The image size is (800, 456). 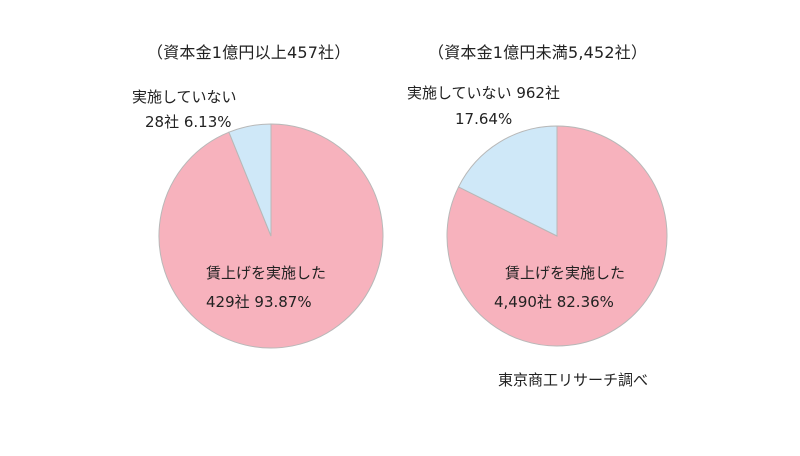 What do you see at coordinates (249, 52) in the screenshot?
I see `chart-title-large-companies: （資本金1億円以上457社）` at bounding box center [249, 52].